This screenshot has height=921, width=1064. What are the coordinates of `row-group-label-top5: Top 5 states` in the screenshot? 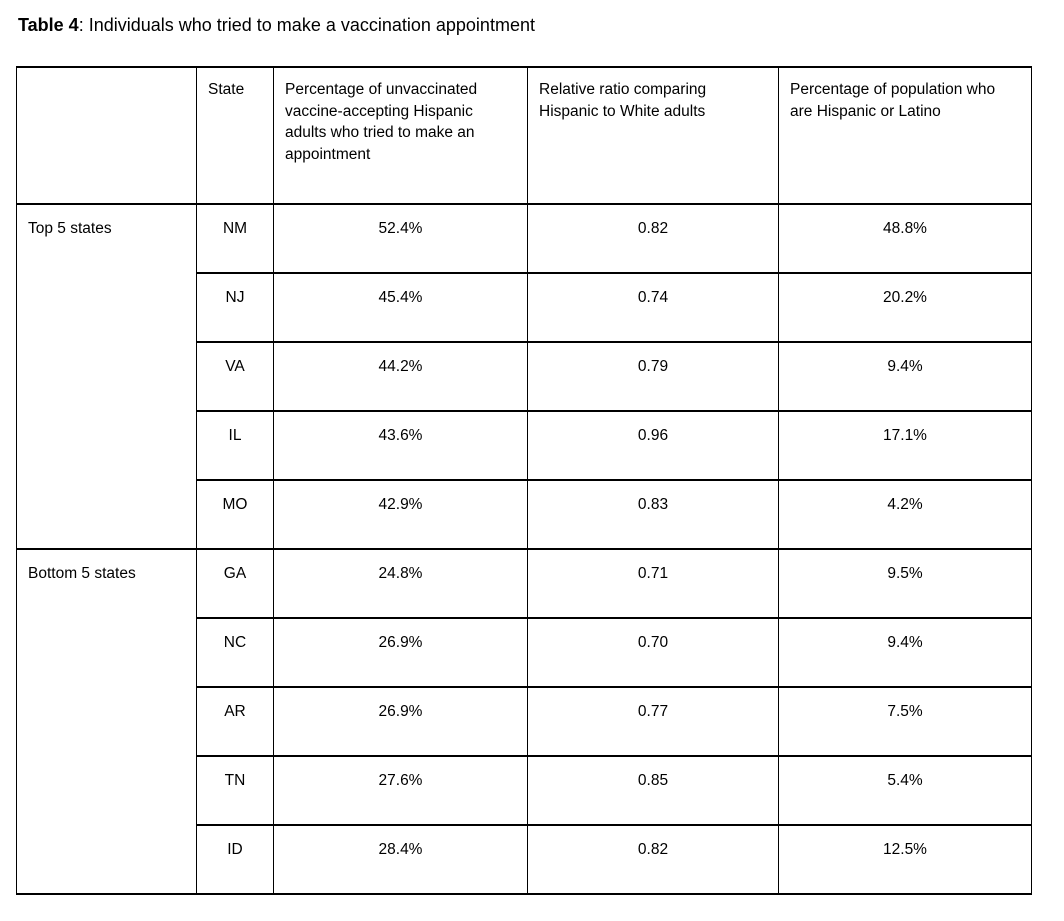 It's located at (106, 376).